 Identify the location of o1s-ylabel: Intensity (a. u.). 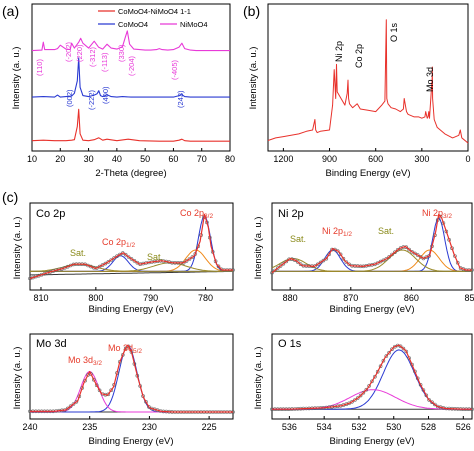
(258, 378).